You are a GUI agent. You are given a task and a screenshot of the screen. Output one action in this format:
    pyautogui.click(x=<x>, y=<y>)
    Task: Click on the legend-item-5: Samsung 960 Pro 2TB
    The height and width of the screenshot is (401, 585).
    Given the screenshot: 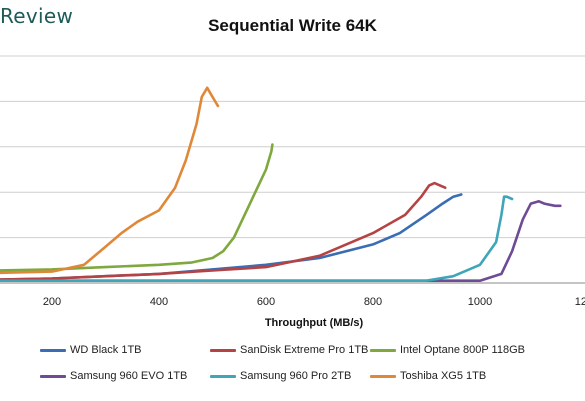 What is the action you would take?
    pyautogui.click(x=280, y=376)
    